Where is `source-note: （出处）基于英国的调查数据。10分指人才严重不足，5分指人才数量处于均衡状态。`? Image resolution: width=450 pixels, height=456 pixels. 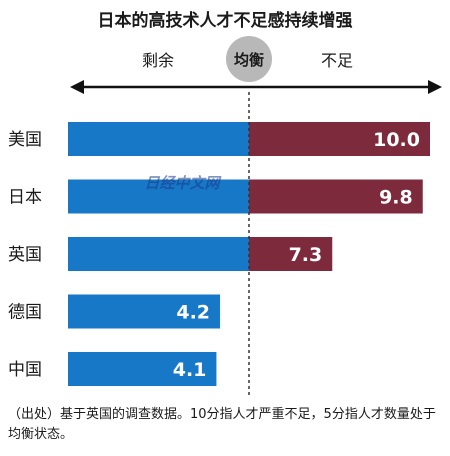 source-note: （出处）基于英国的调查数据。10分指人才严重不足，5分指人才数量处于均衡状态。 is located at coordinates (222, 424).